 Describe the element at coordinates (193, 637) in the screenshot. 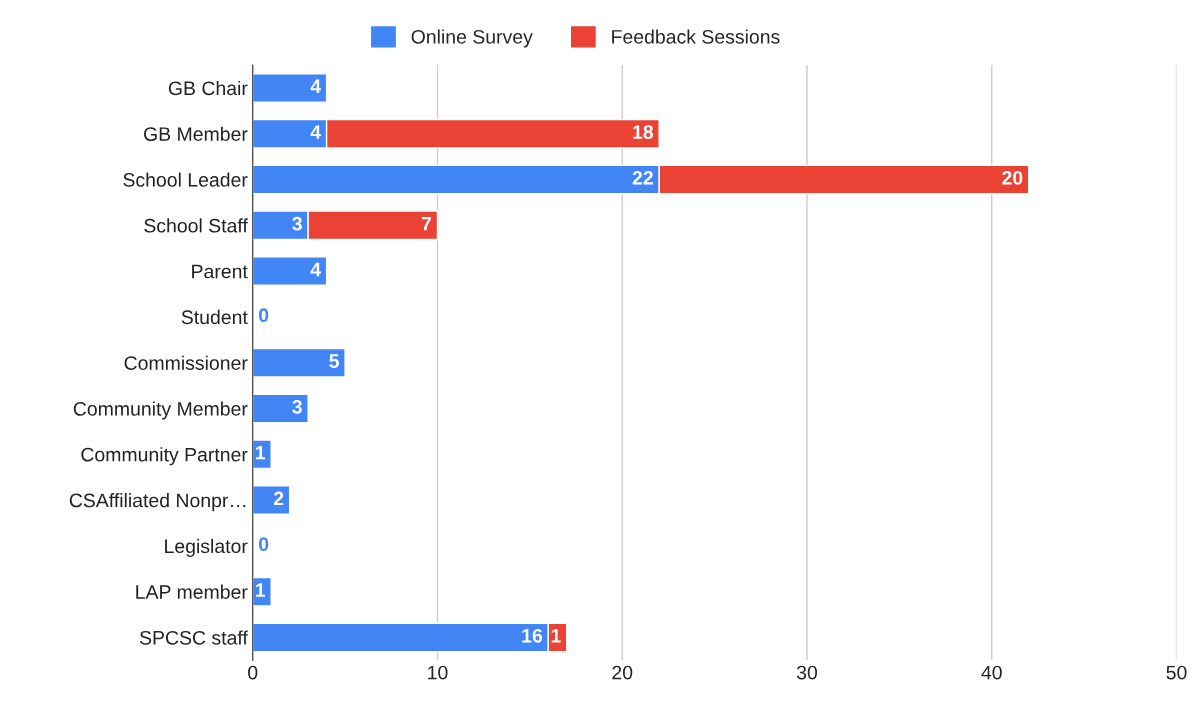

I see `y-tick-label: SPCSC staff` at that location.